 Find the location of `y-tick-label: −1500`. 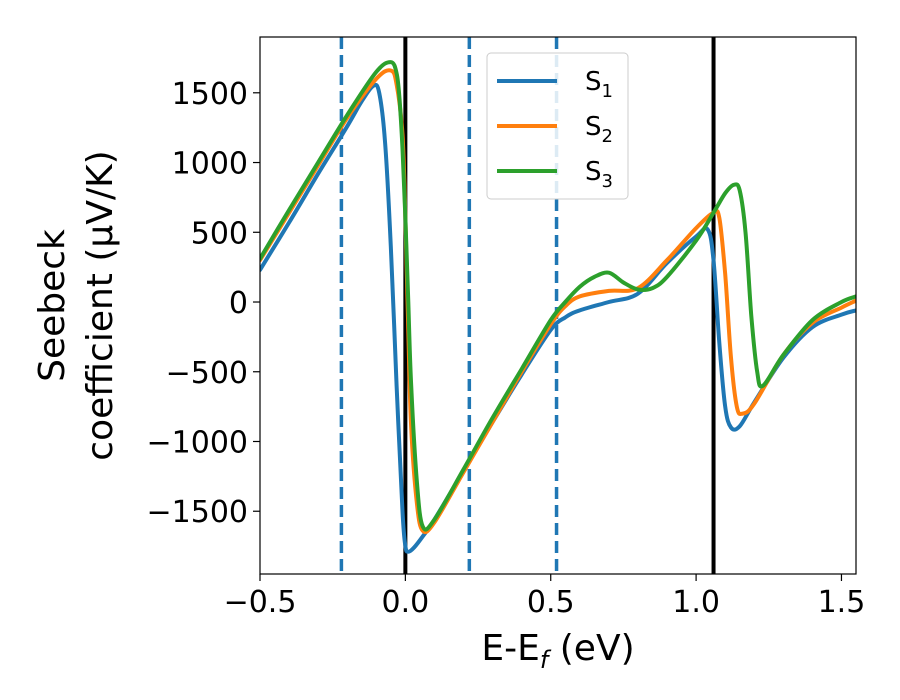

y-tick-label: −1500 is located at coordinates (197, 512).